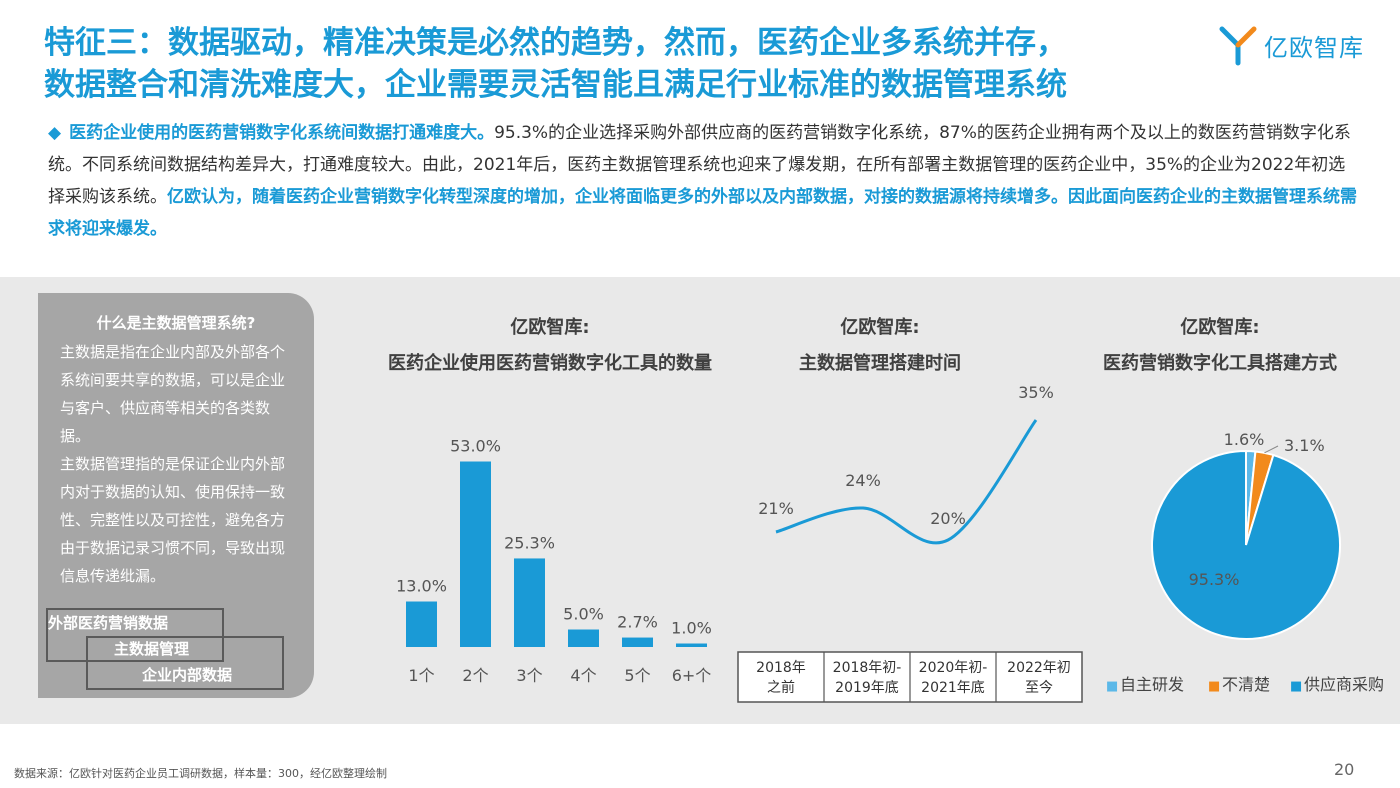  Describe the element at coordinates (1246, 684) in the screenshot. I see `legend-label: 不清楚` at that location.